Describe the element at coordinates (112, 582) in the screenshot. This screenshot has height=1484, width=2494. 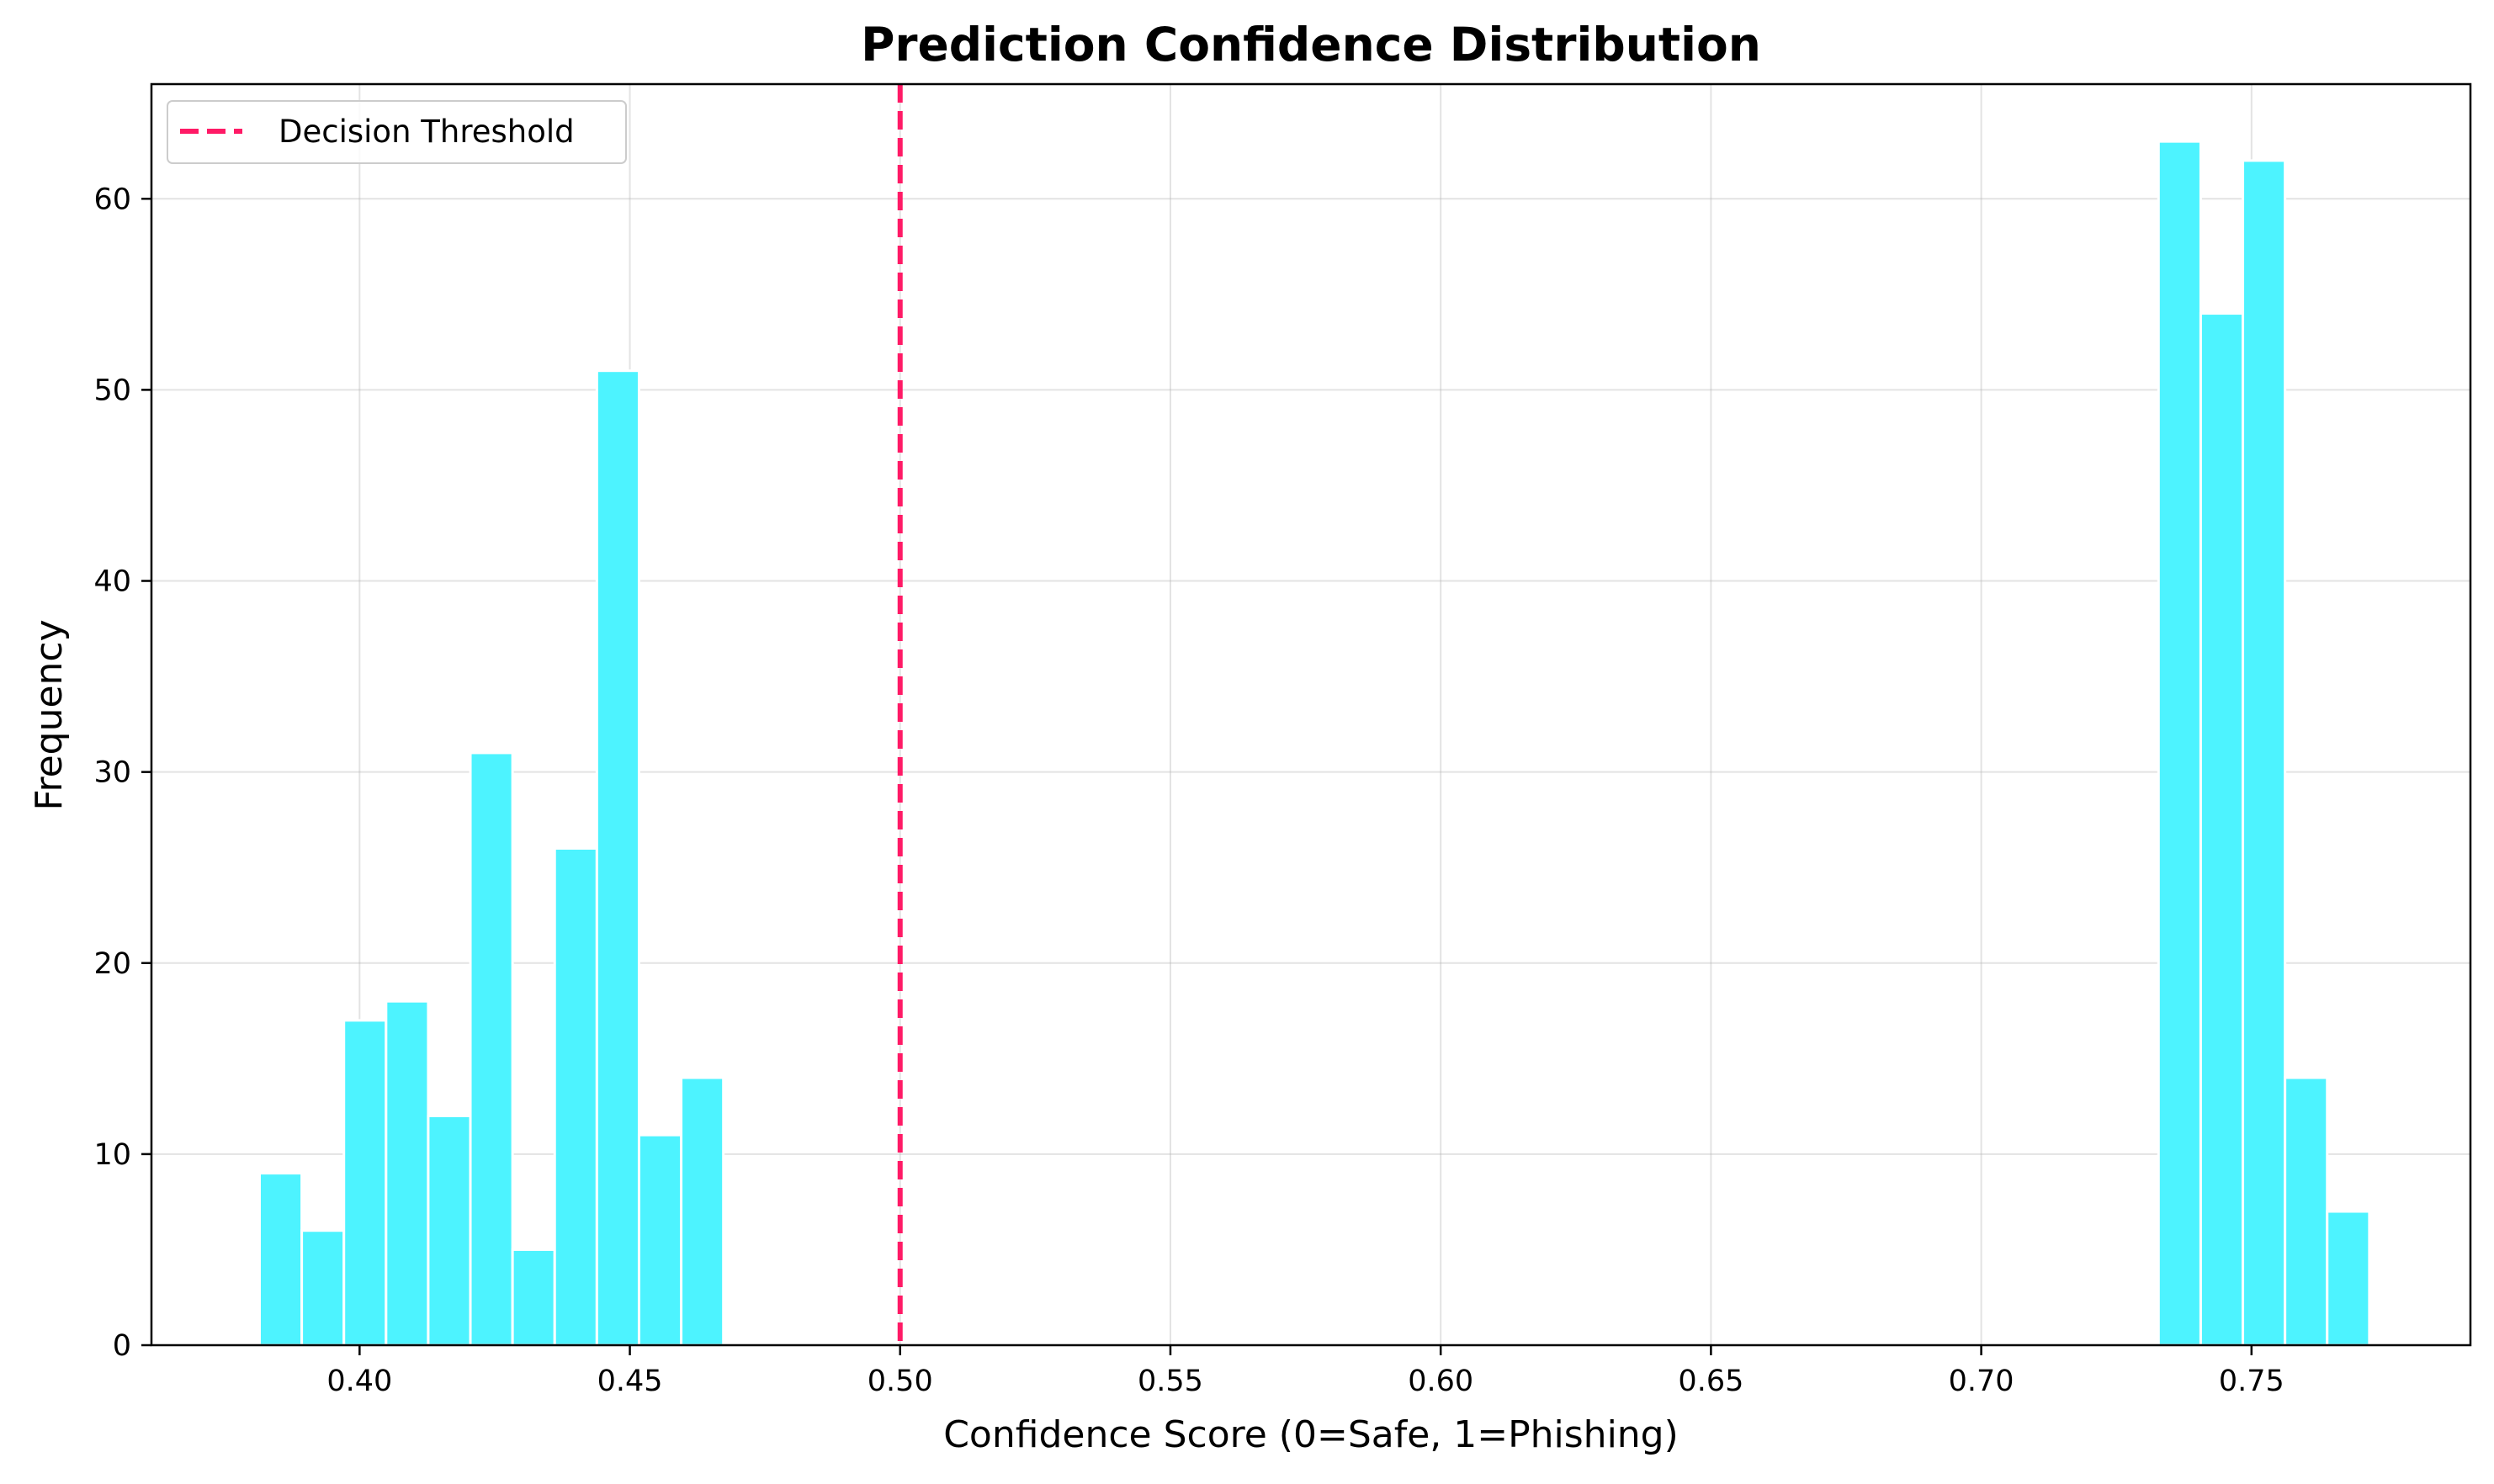
I see `y-tick-label-4: 40` at that location.